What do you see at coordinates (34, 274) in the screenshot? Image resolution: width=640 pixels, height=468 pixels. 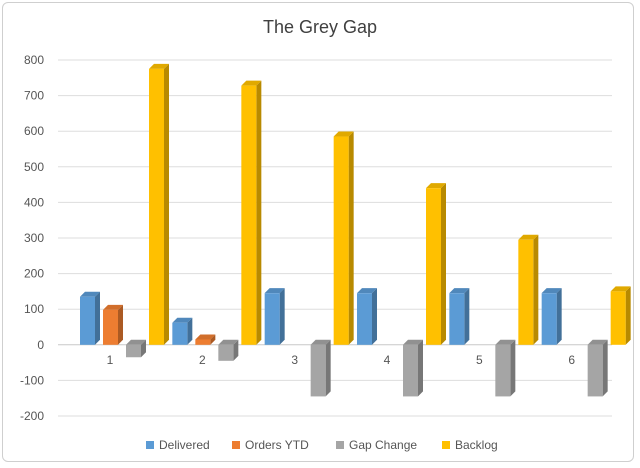 I see `y-tick-label: 200` at bounding box center [34, 274].